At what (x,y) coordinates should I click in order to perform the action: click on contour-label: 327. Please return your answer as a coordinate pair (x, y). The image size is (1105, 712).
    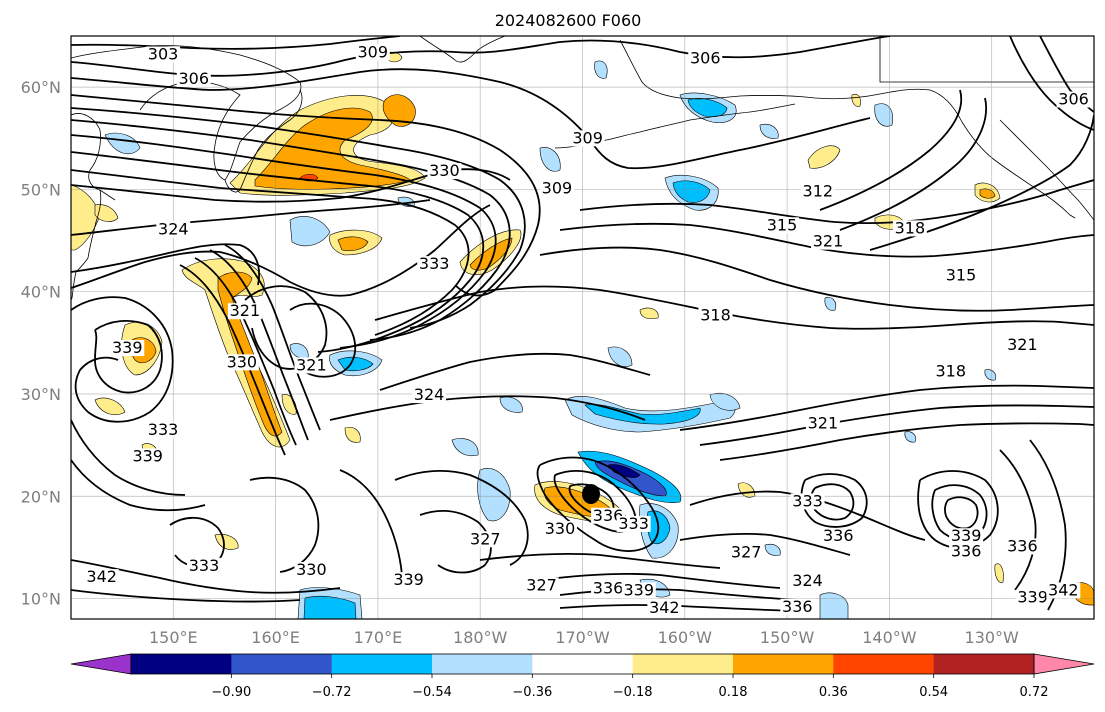
    Looking at the image, I should click on (746, 552).